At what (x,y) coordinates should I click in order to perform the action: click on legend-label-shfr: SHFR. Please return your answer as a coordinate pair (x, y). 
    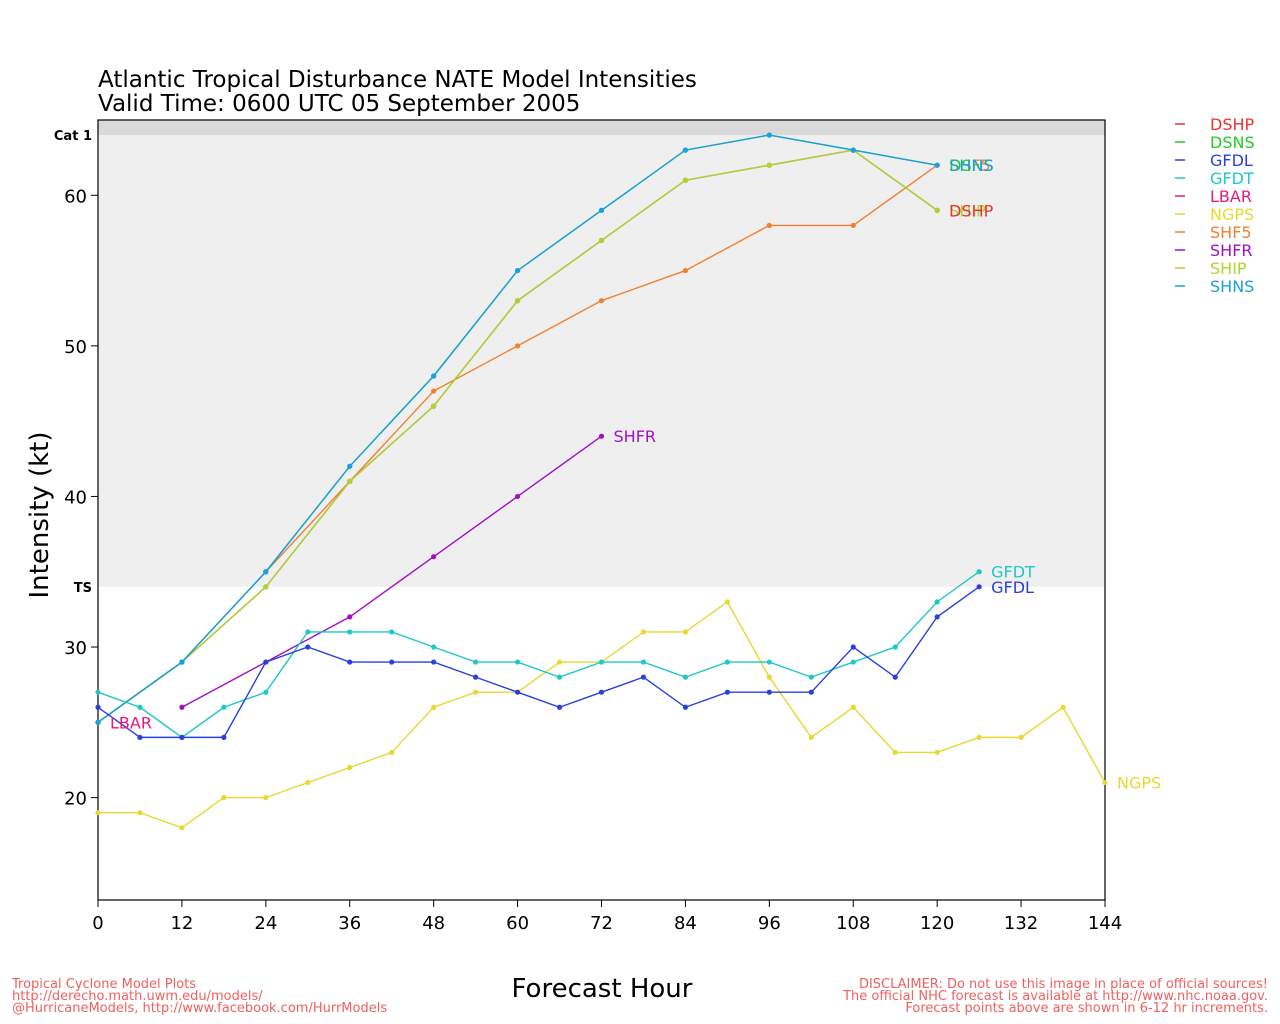
    Looking at the image, I should click on (1231, 250).